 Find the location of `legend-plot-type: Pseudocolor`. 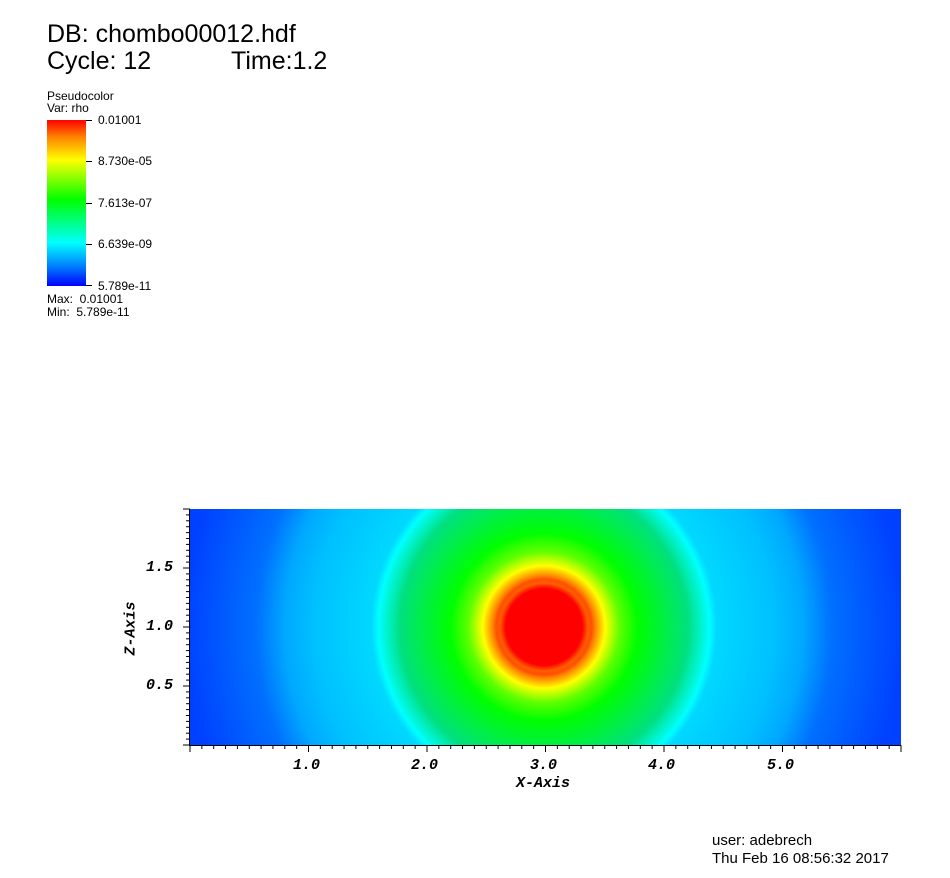

legend-plot-type: Pseudocolor is located at coordinates (80, 96).